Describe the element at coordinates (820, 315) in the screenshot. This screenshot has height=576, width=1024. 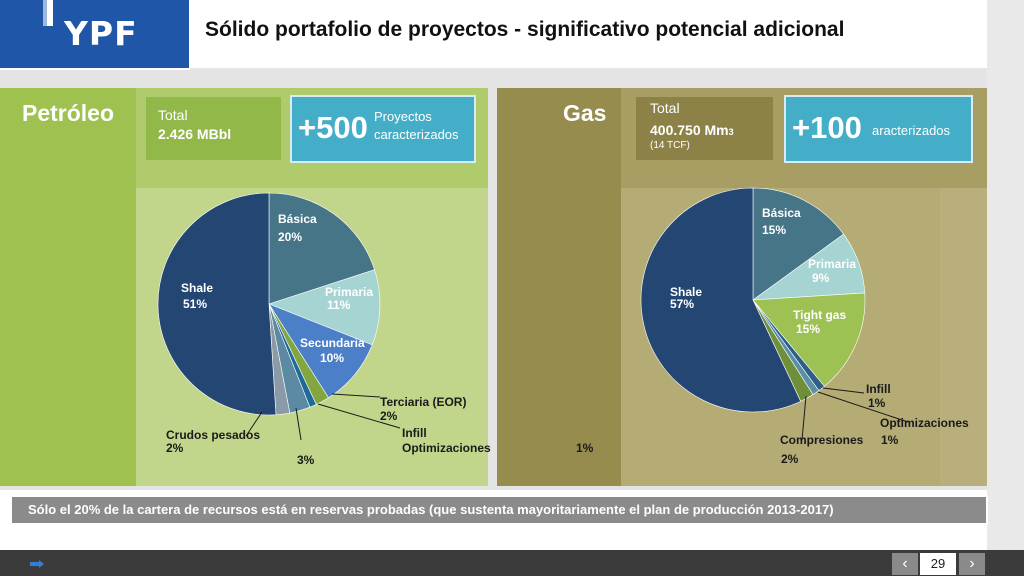
I see `gas-label-tight: Tight gas` at that location.